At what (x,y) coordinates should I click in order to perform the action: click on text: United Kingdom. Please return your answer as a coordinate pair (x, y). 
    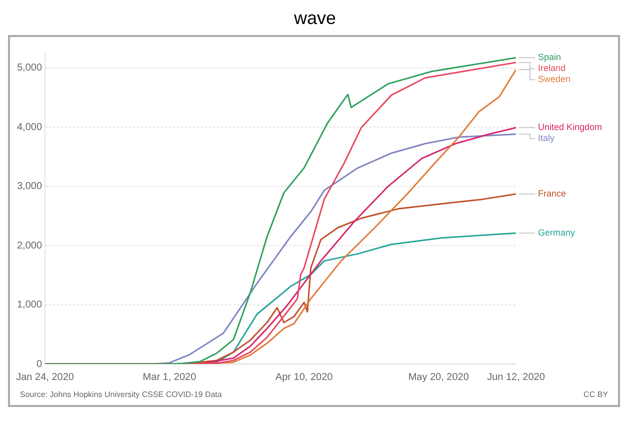
    Looking at the image, I should click on (570, 127).